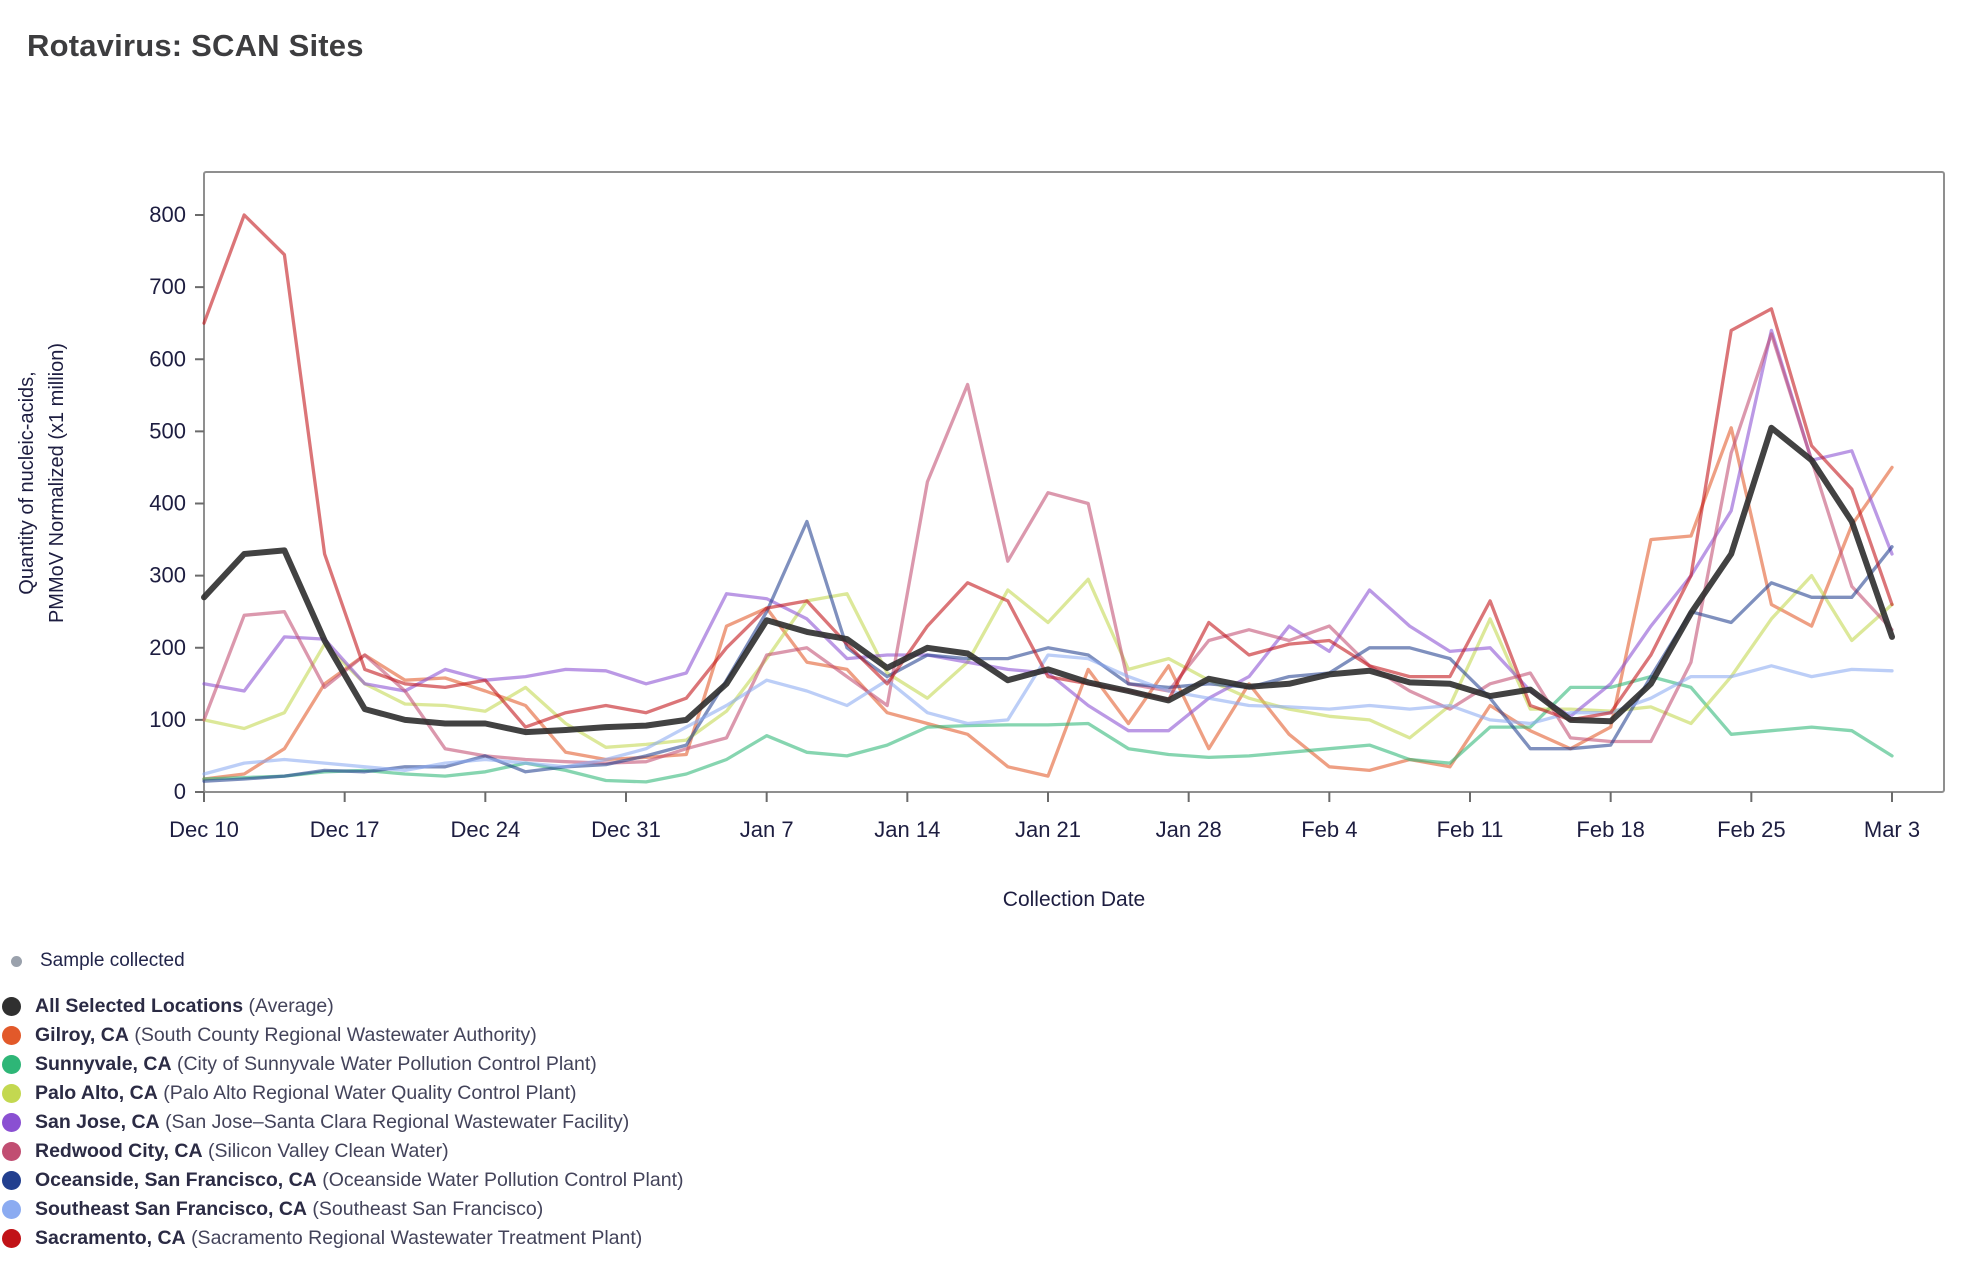 The image size is (1984, 1262). What do you see at coordinates (167, 430) in the screenshot?
I see `y-tick-label: 500` at bounding box center [167, 430].